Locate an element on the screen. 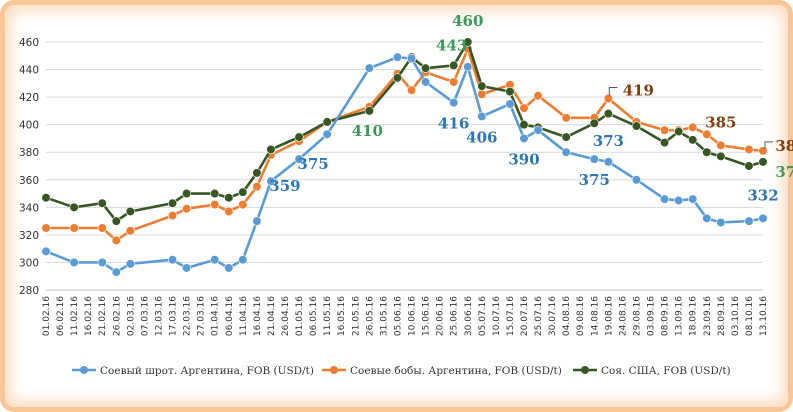 This screenshot has height=412, width=793. x-tick-label: 28.09.16 is located at coordinates (722, 316).